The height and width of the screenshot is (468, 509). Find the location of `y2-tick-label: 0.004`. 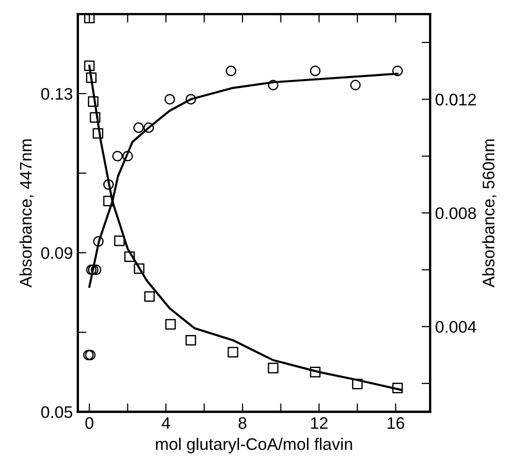

y2-tick-label: 0.004 is located at coordinates (456, 327).